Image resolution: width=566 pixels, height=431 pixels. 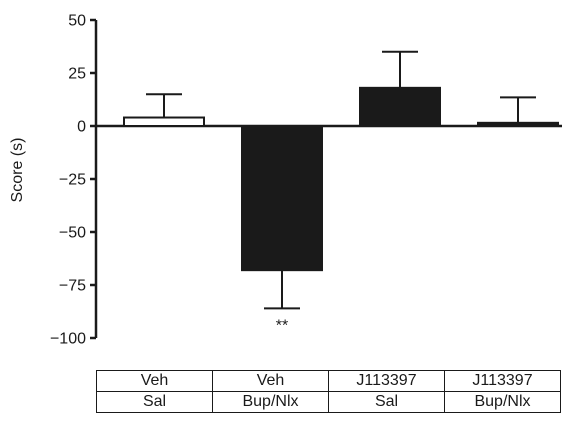 I want to click on y-tick-label: 50, so click(x=77, y=21).